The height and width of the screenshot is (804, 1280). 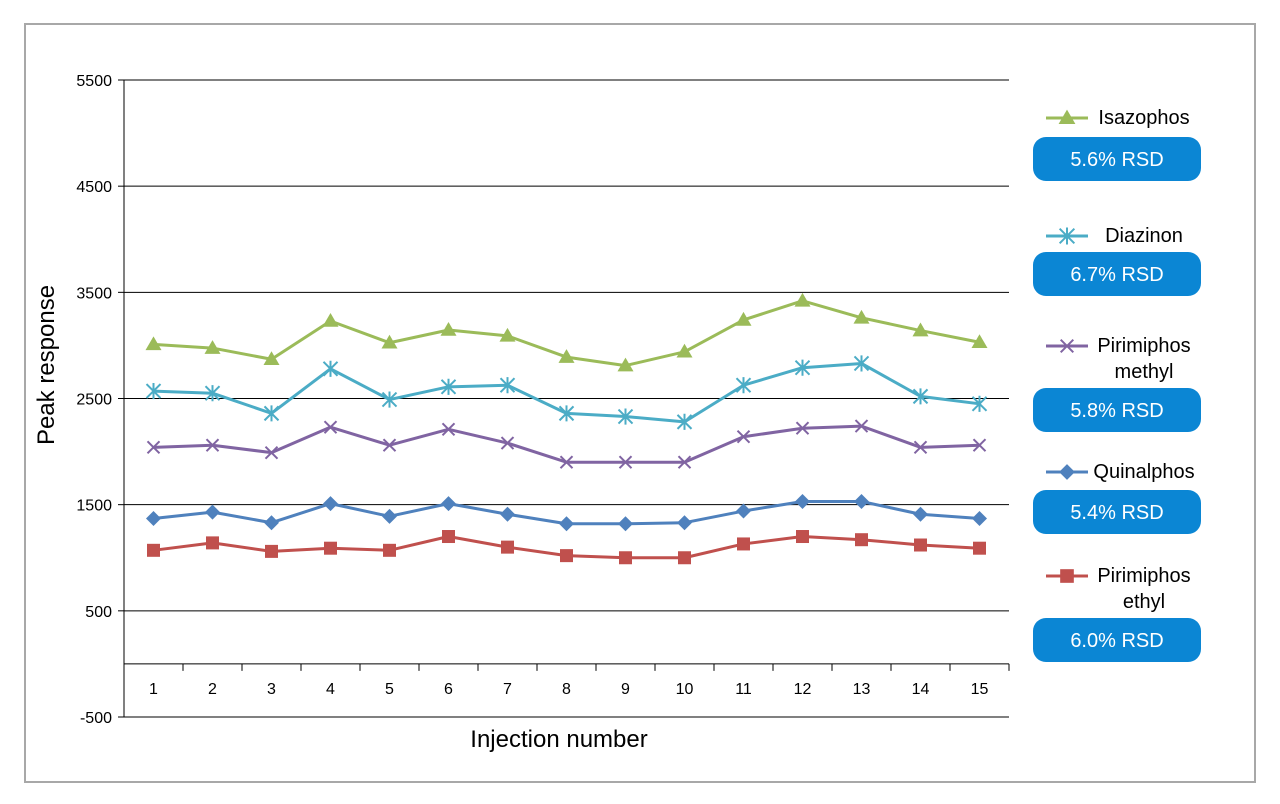 What do you see at coordinates (566, 332) in the screenshot?
I see `series-isazophos` at bounding box center [566, 332].